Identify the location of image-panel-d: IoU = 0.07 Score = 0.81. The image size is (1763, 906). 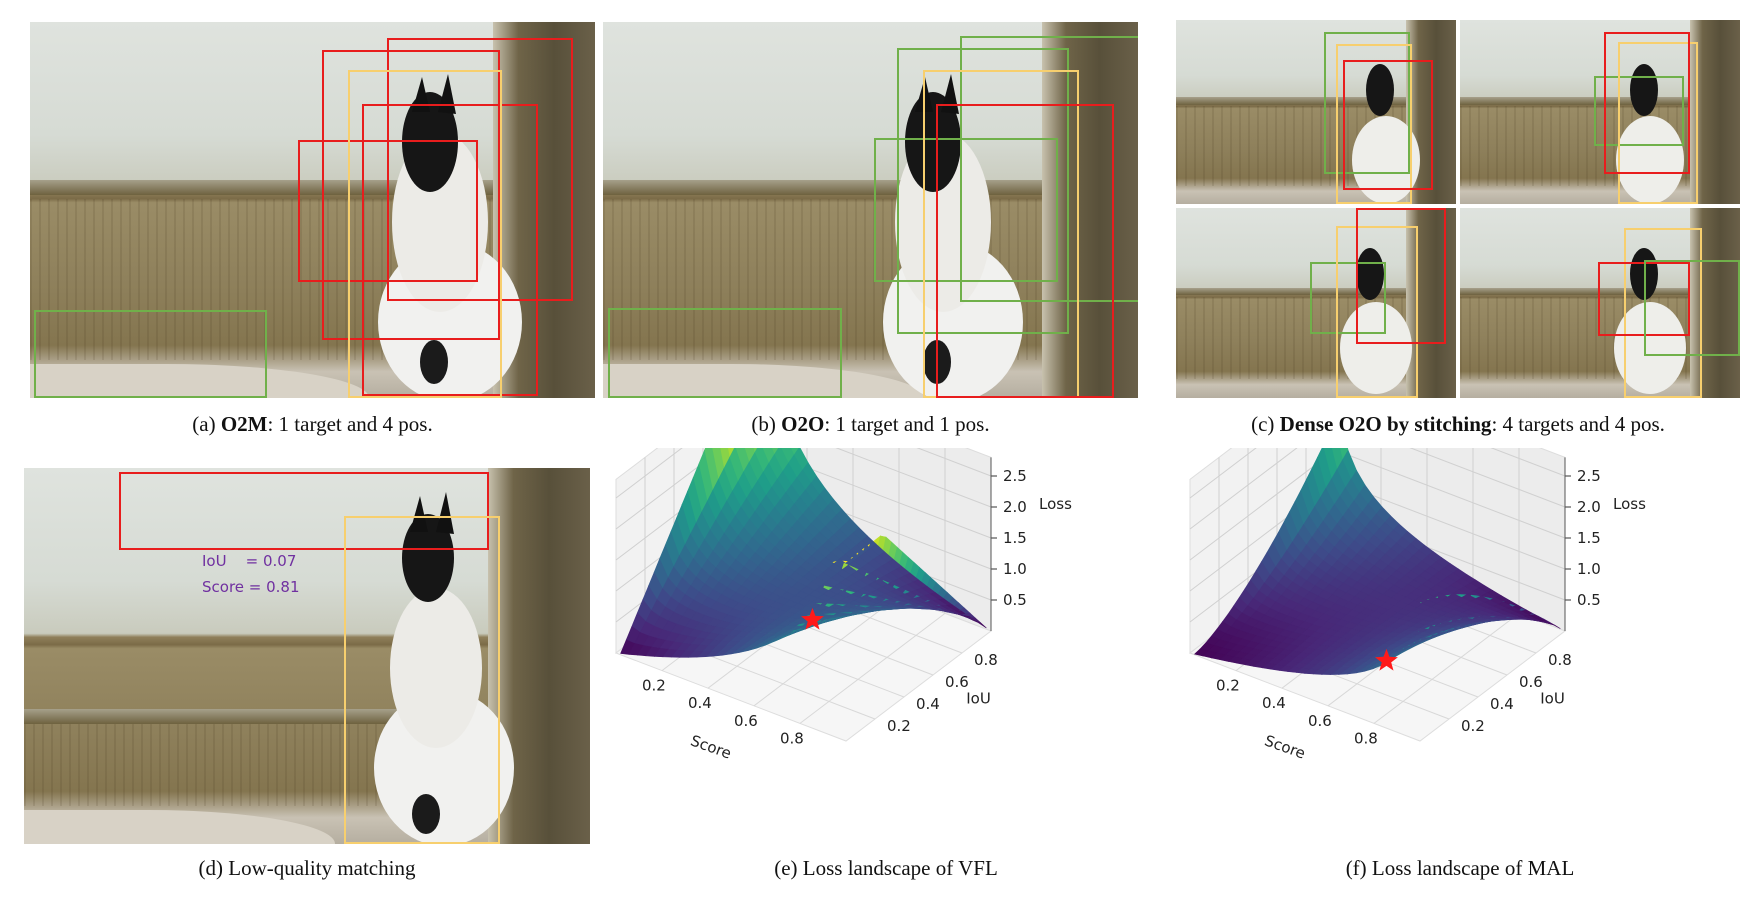
(307, 656).